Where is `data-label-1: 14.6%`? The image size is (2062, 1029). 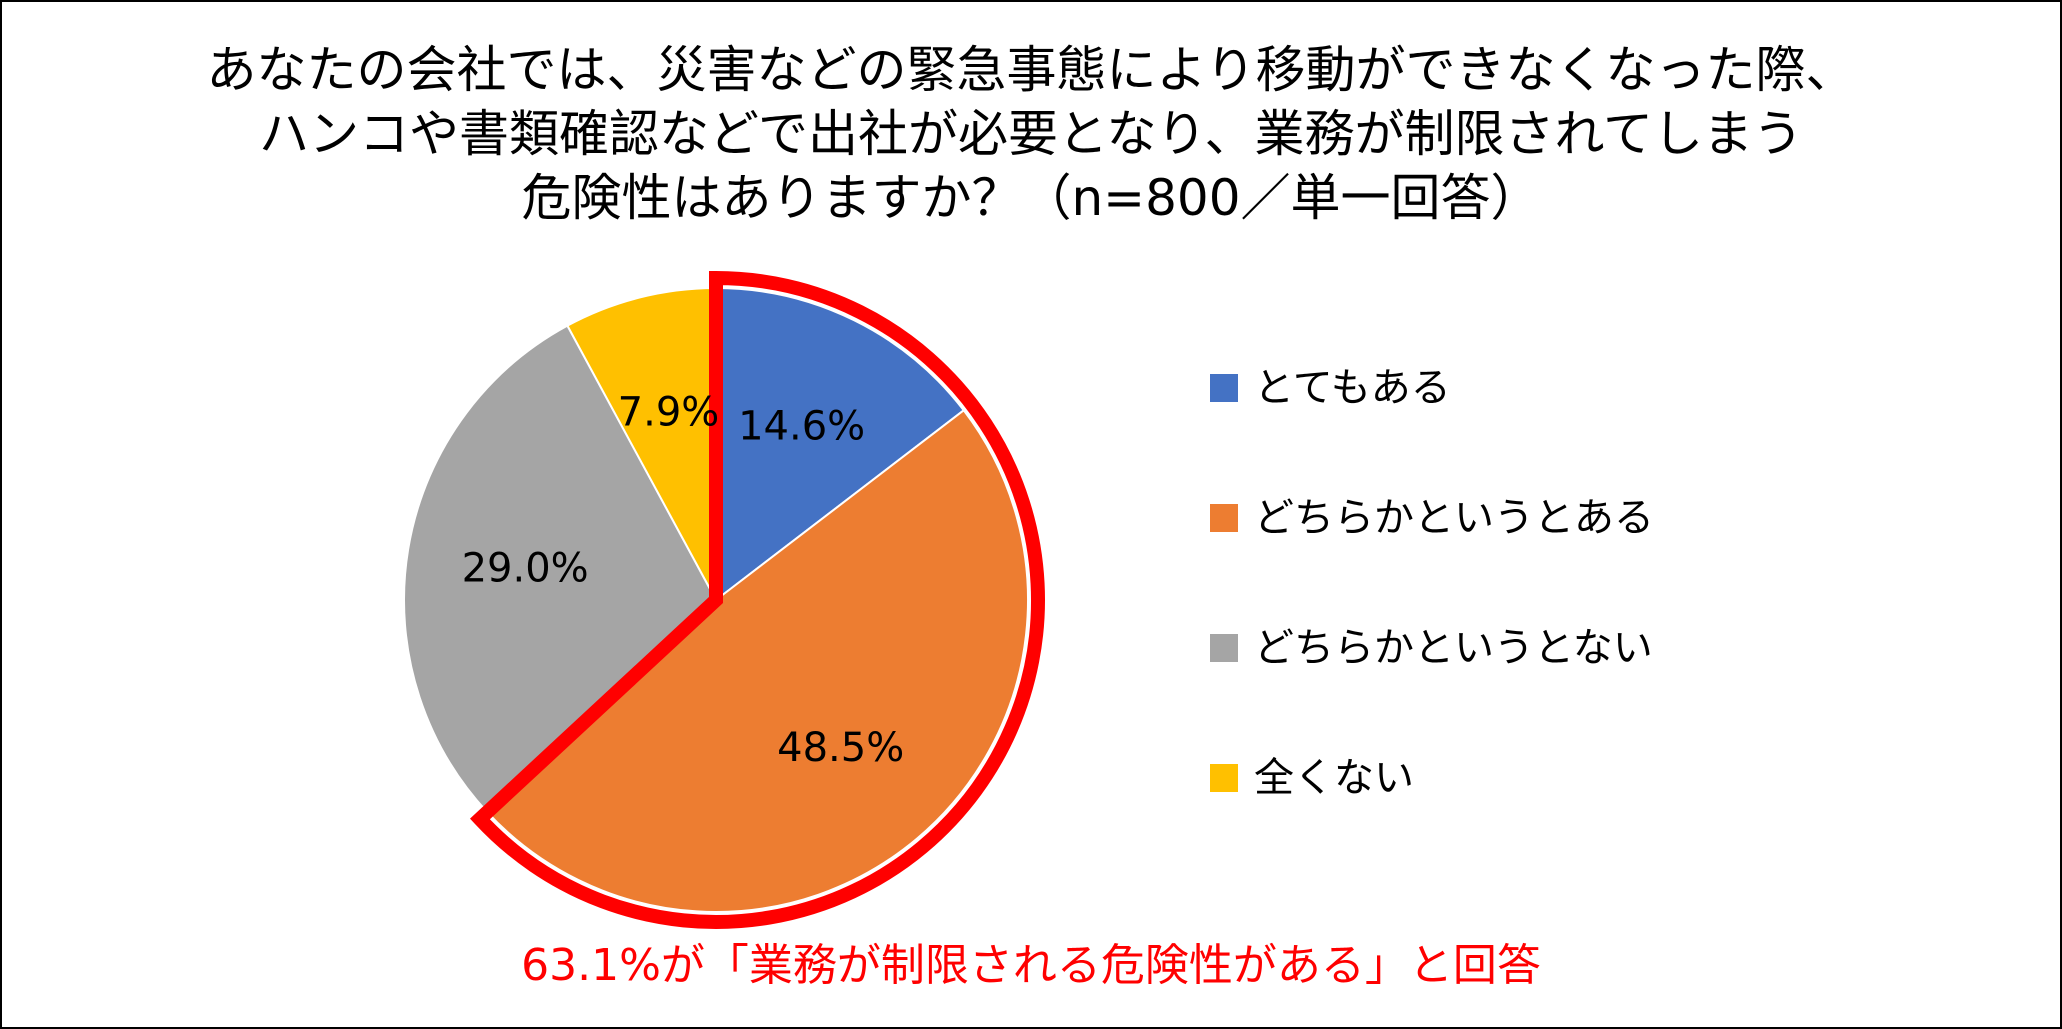
data-label-1: 14.6% is located at coordinates (801, 427).